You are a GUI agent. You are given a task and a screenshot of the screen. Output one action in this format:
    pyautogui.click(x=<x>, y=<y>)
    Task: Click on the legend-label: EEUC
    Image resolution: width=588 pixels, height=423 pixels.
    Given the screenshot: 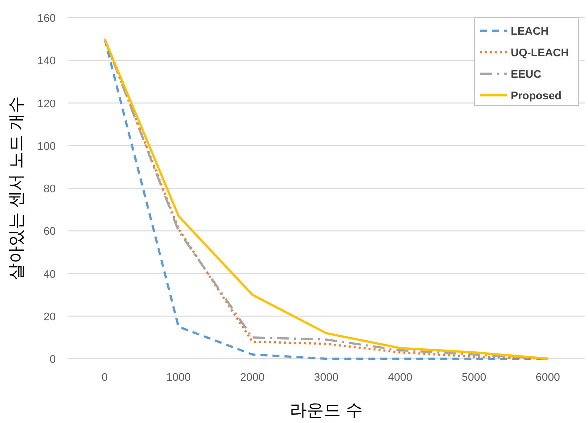 What is the action you would take?
    pyautogui.click(x=526, y=75)
    